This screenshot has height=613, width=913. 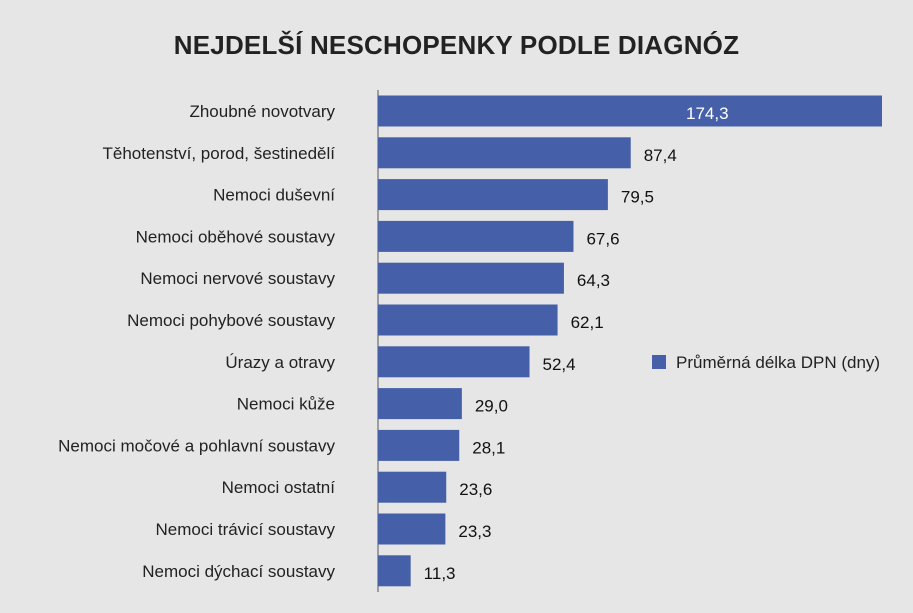 I want to click on value-label: 64,3, so click(x=593, y=280).